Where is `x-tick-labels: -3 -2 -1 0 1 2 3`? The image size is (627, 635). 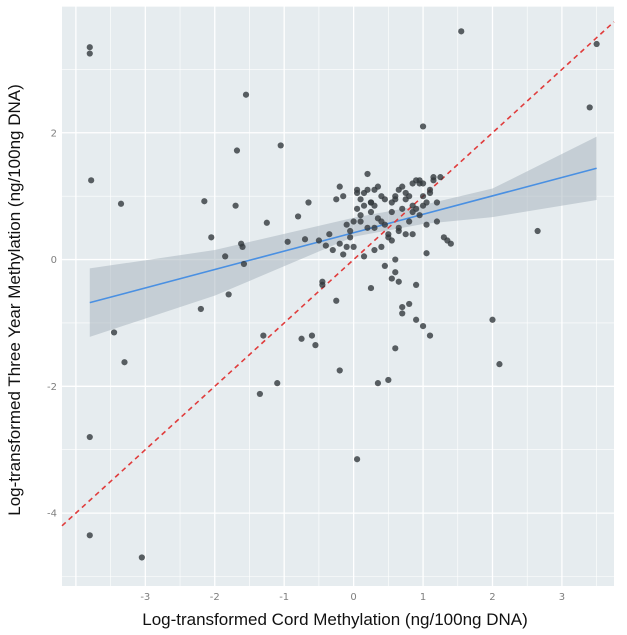
x-tick-labels: -3 -2 -1 0 1 2 3 is located at coordinates (352, 597).